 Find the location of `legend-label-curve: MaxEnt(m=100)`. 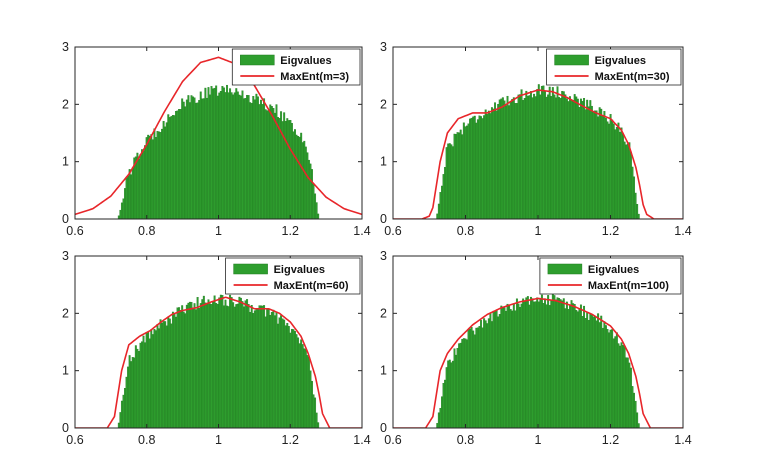

legend-label-curve: MaxEnt(m=100) is located at coordinates (628, 286).